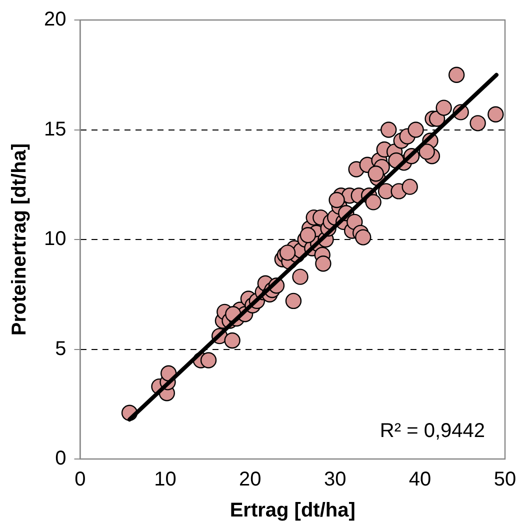 This screenshot has width=523, height=531. Describe the element at coordinates (505, 479) in the screenshot. I see `x-tick-label: 50` at that location.